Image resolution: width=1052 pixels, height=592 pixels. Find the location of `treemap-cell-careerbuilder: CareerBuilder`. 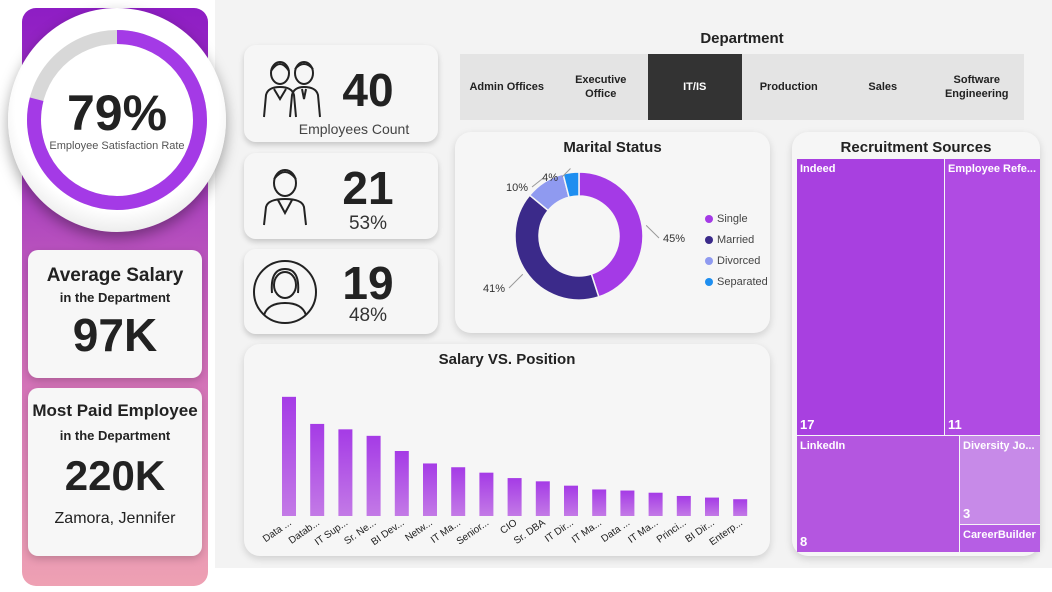

treemap-cell-careerbuilder: CareerBuilder is located at coordinates (1000, 538).